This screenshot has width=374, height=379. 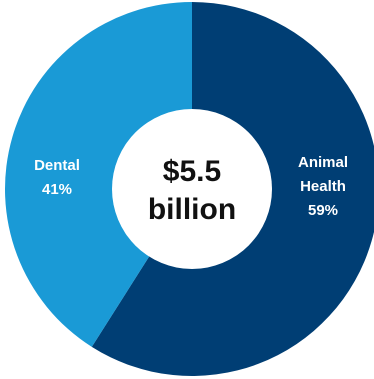 What do you see at coordinates (192, 209) in the screenshot?
I see `center-label-line-2: billion` at bounding box center [192, 209].